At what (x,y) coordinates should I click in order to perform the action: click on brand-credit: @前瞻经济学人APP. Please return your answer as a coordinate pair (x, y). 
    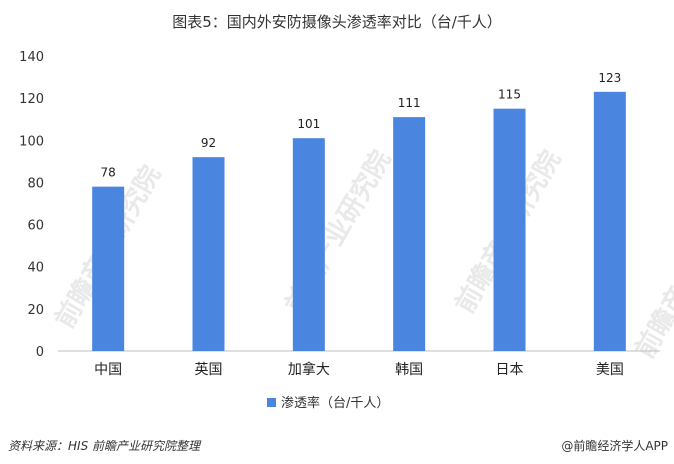
    Looking at the image, I should click on (614, 445).